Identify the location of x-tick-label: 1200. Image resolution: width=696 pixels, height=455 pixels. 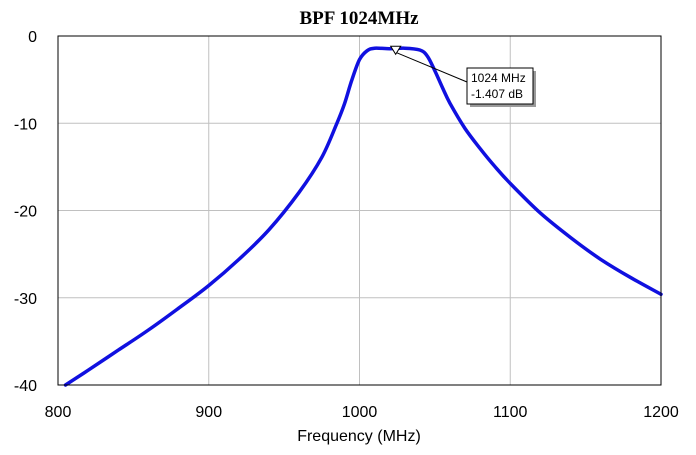
(661, 412).